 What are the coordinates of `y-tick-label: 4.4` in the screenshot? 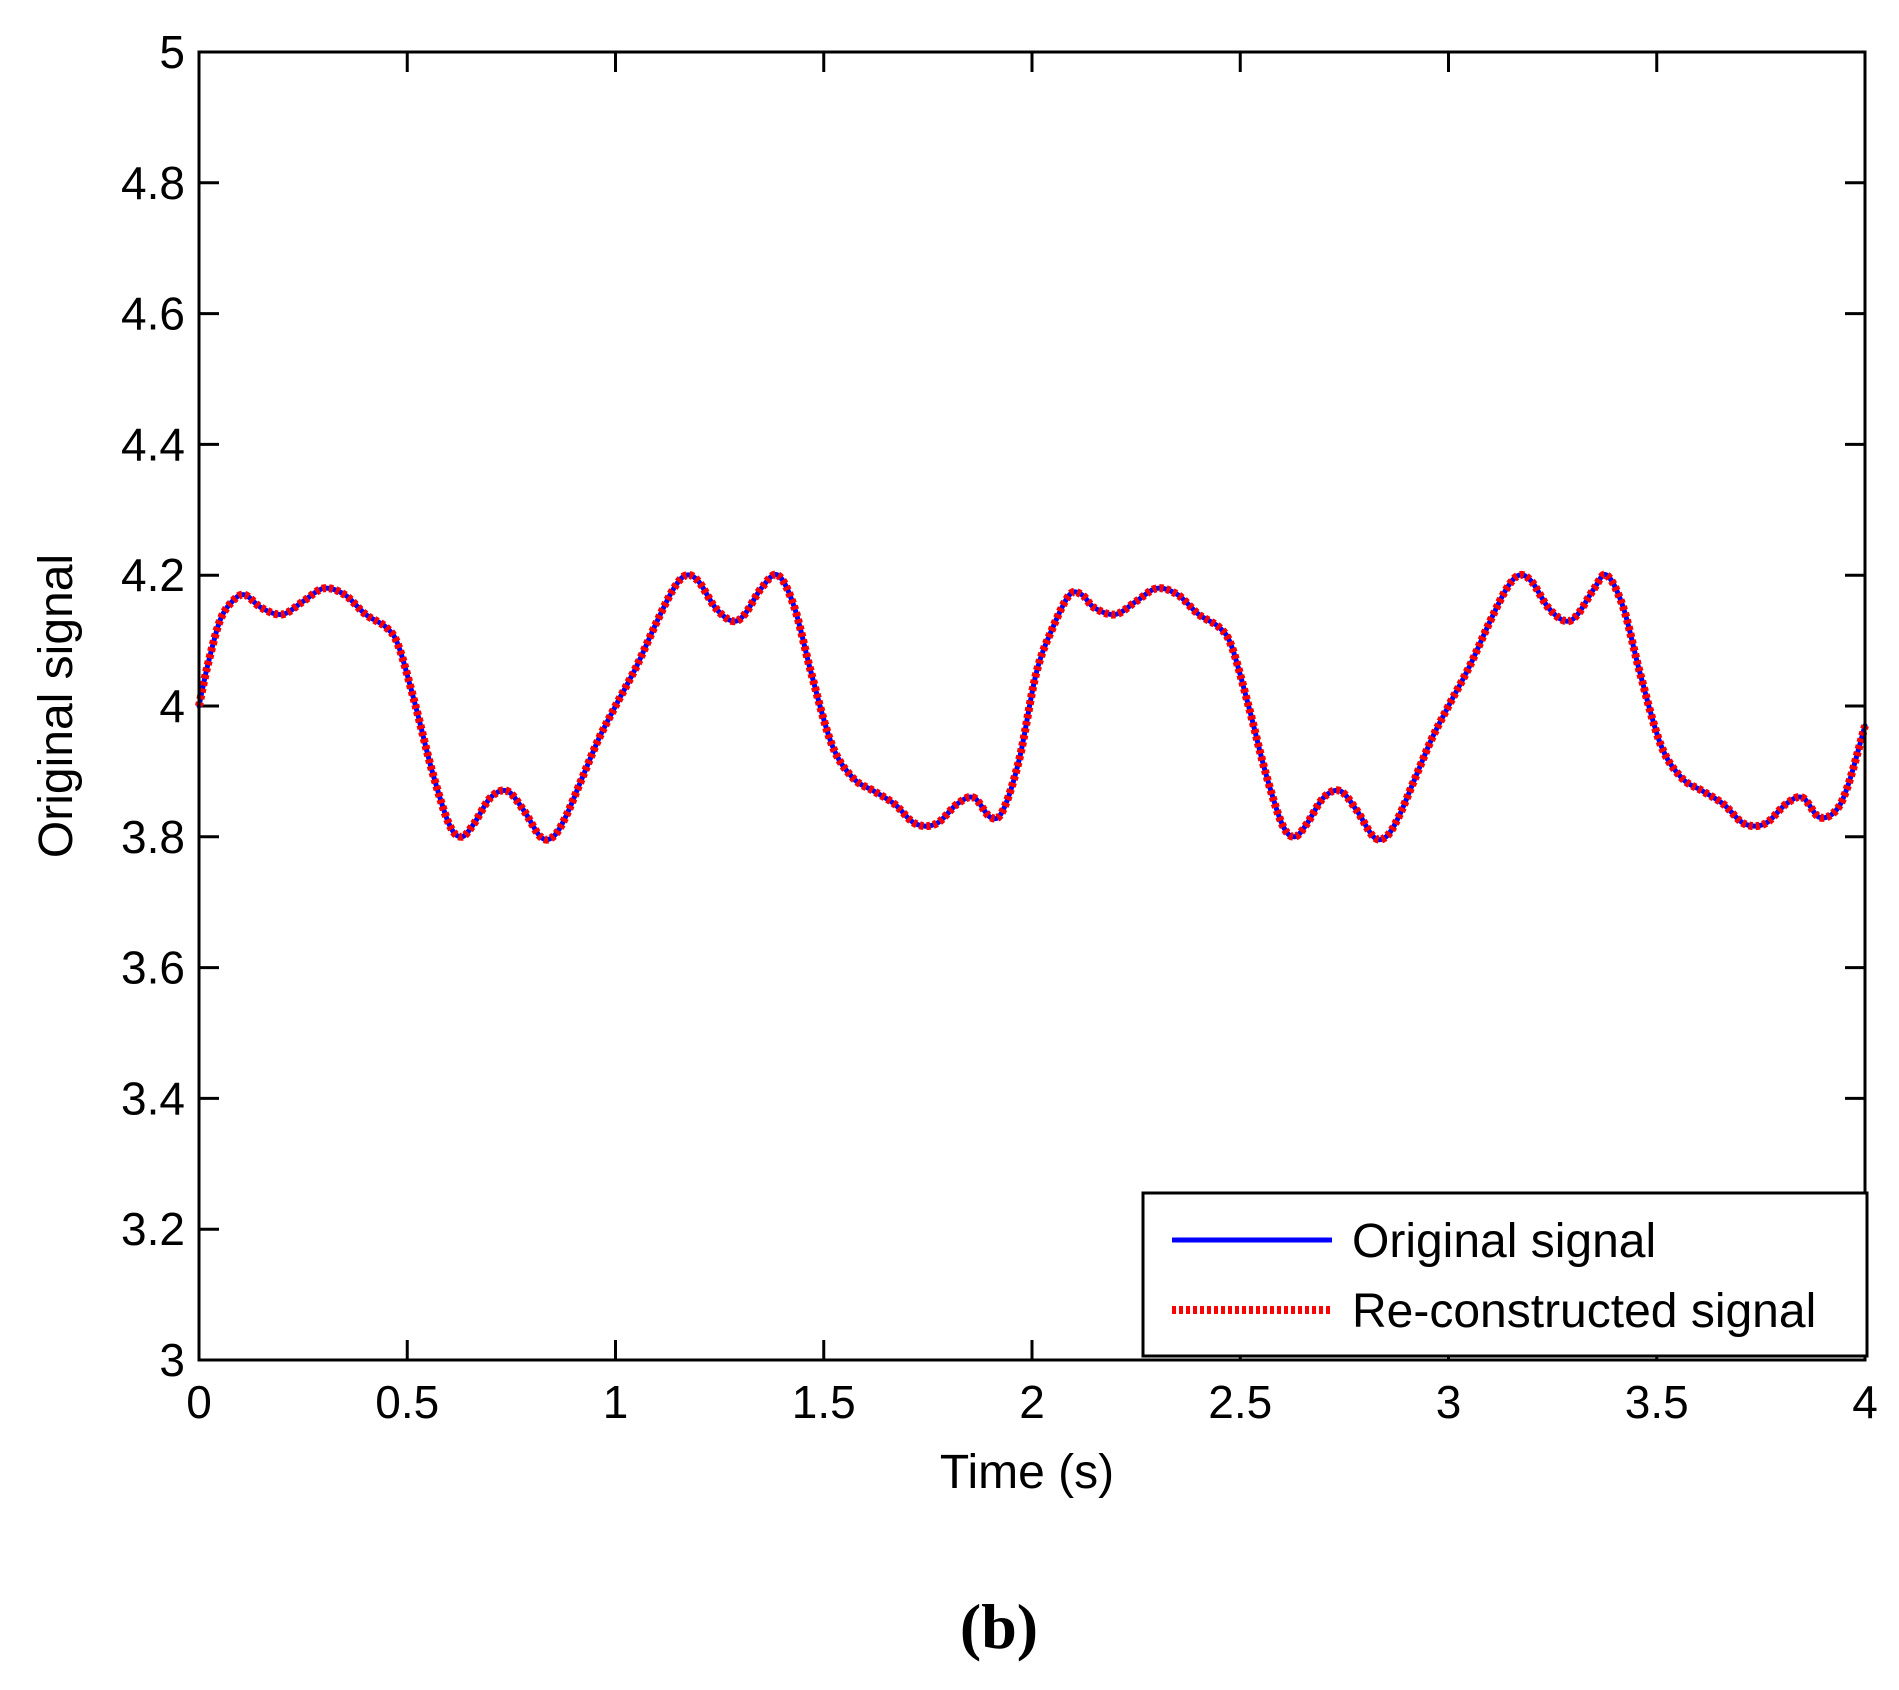 It's located at (153, 444).